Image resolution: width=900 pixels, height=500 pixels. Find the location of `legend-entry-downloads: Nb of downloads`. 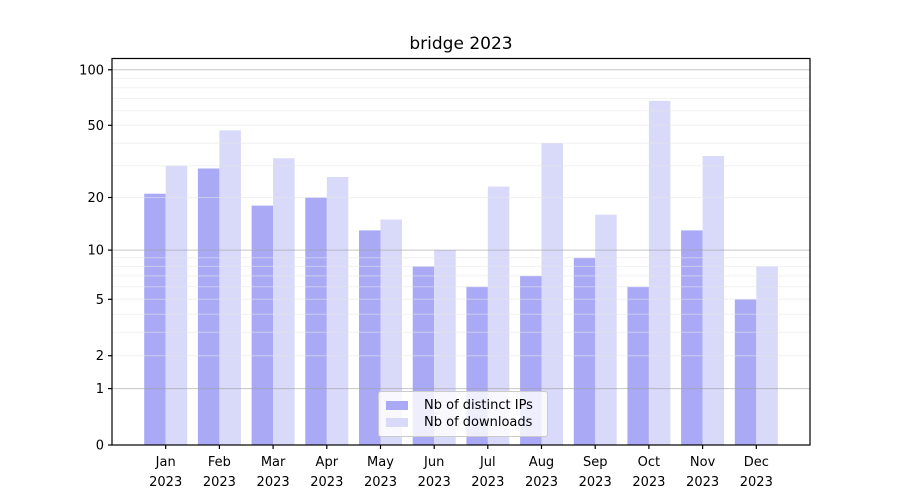

legend-entry-downloads: Nb of downloads is located at coordinates (462, 423).